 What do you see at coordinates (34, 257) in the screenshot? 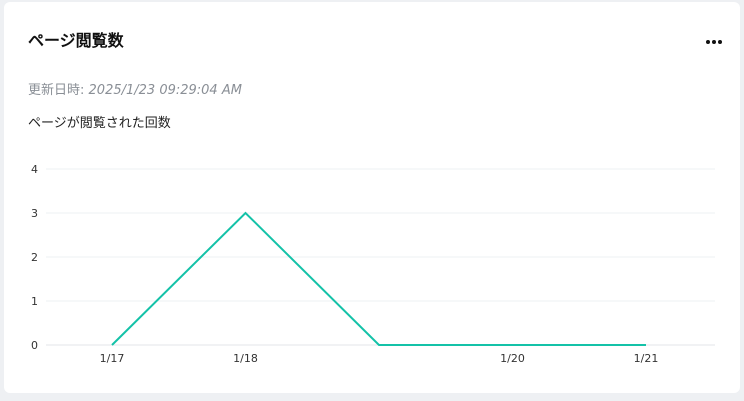
I see `y-tick-label: 2` at bounding box center [34, 257].